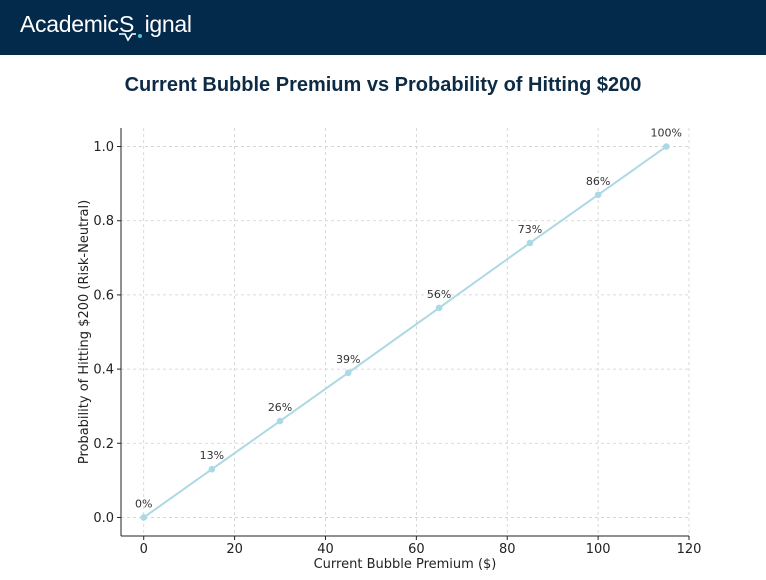 The width and height of the screenshot is (766, 580). Describe the element at coordinates (280, 407) in the screenshot. I see `data-label: 26%` at that location.